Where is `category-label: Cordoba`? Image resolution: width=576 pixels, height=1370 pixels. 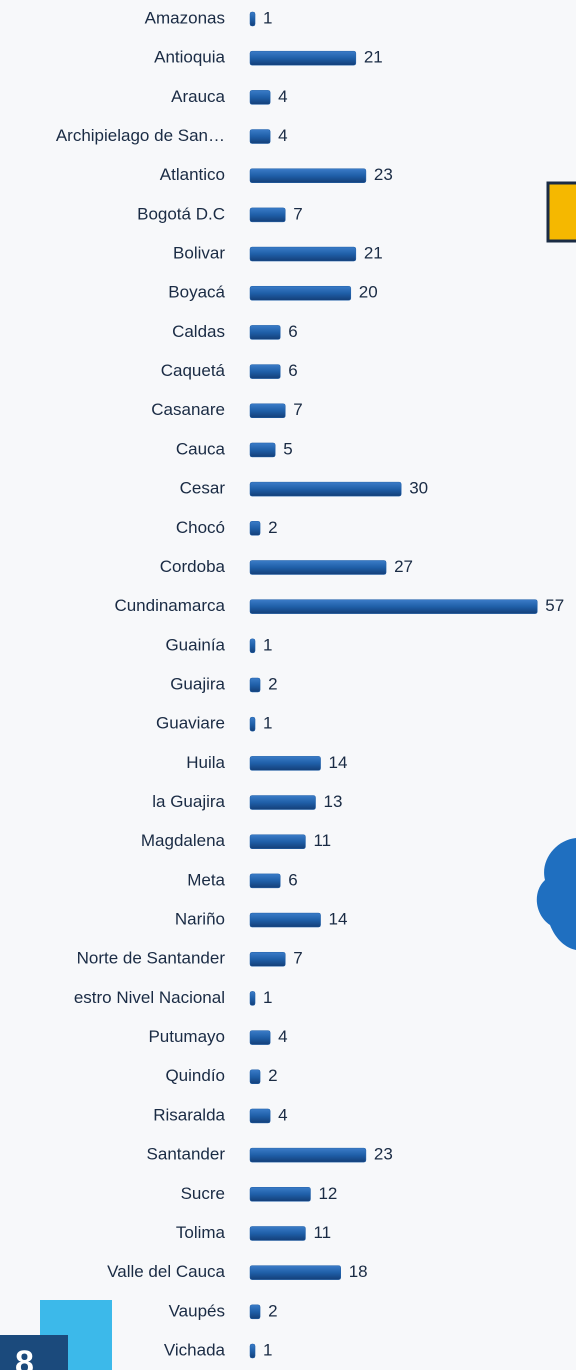
category-label: Cordoba is located at coordinates (193, 566).